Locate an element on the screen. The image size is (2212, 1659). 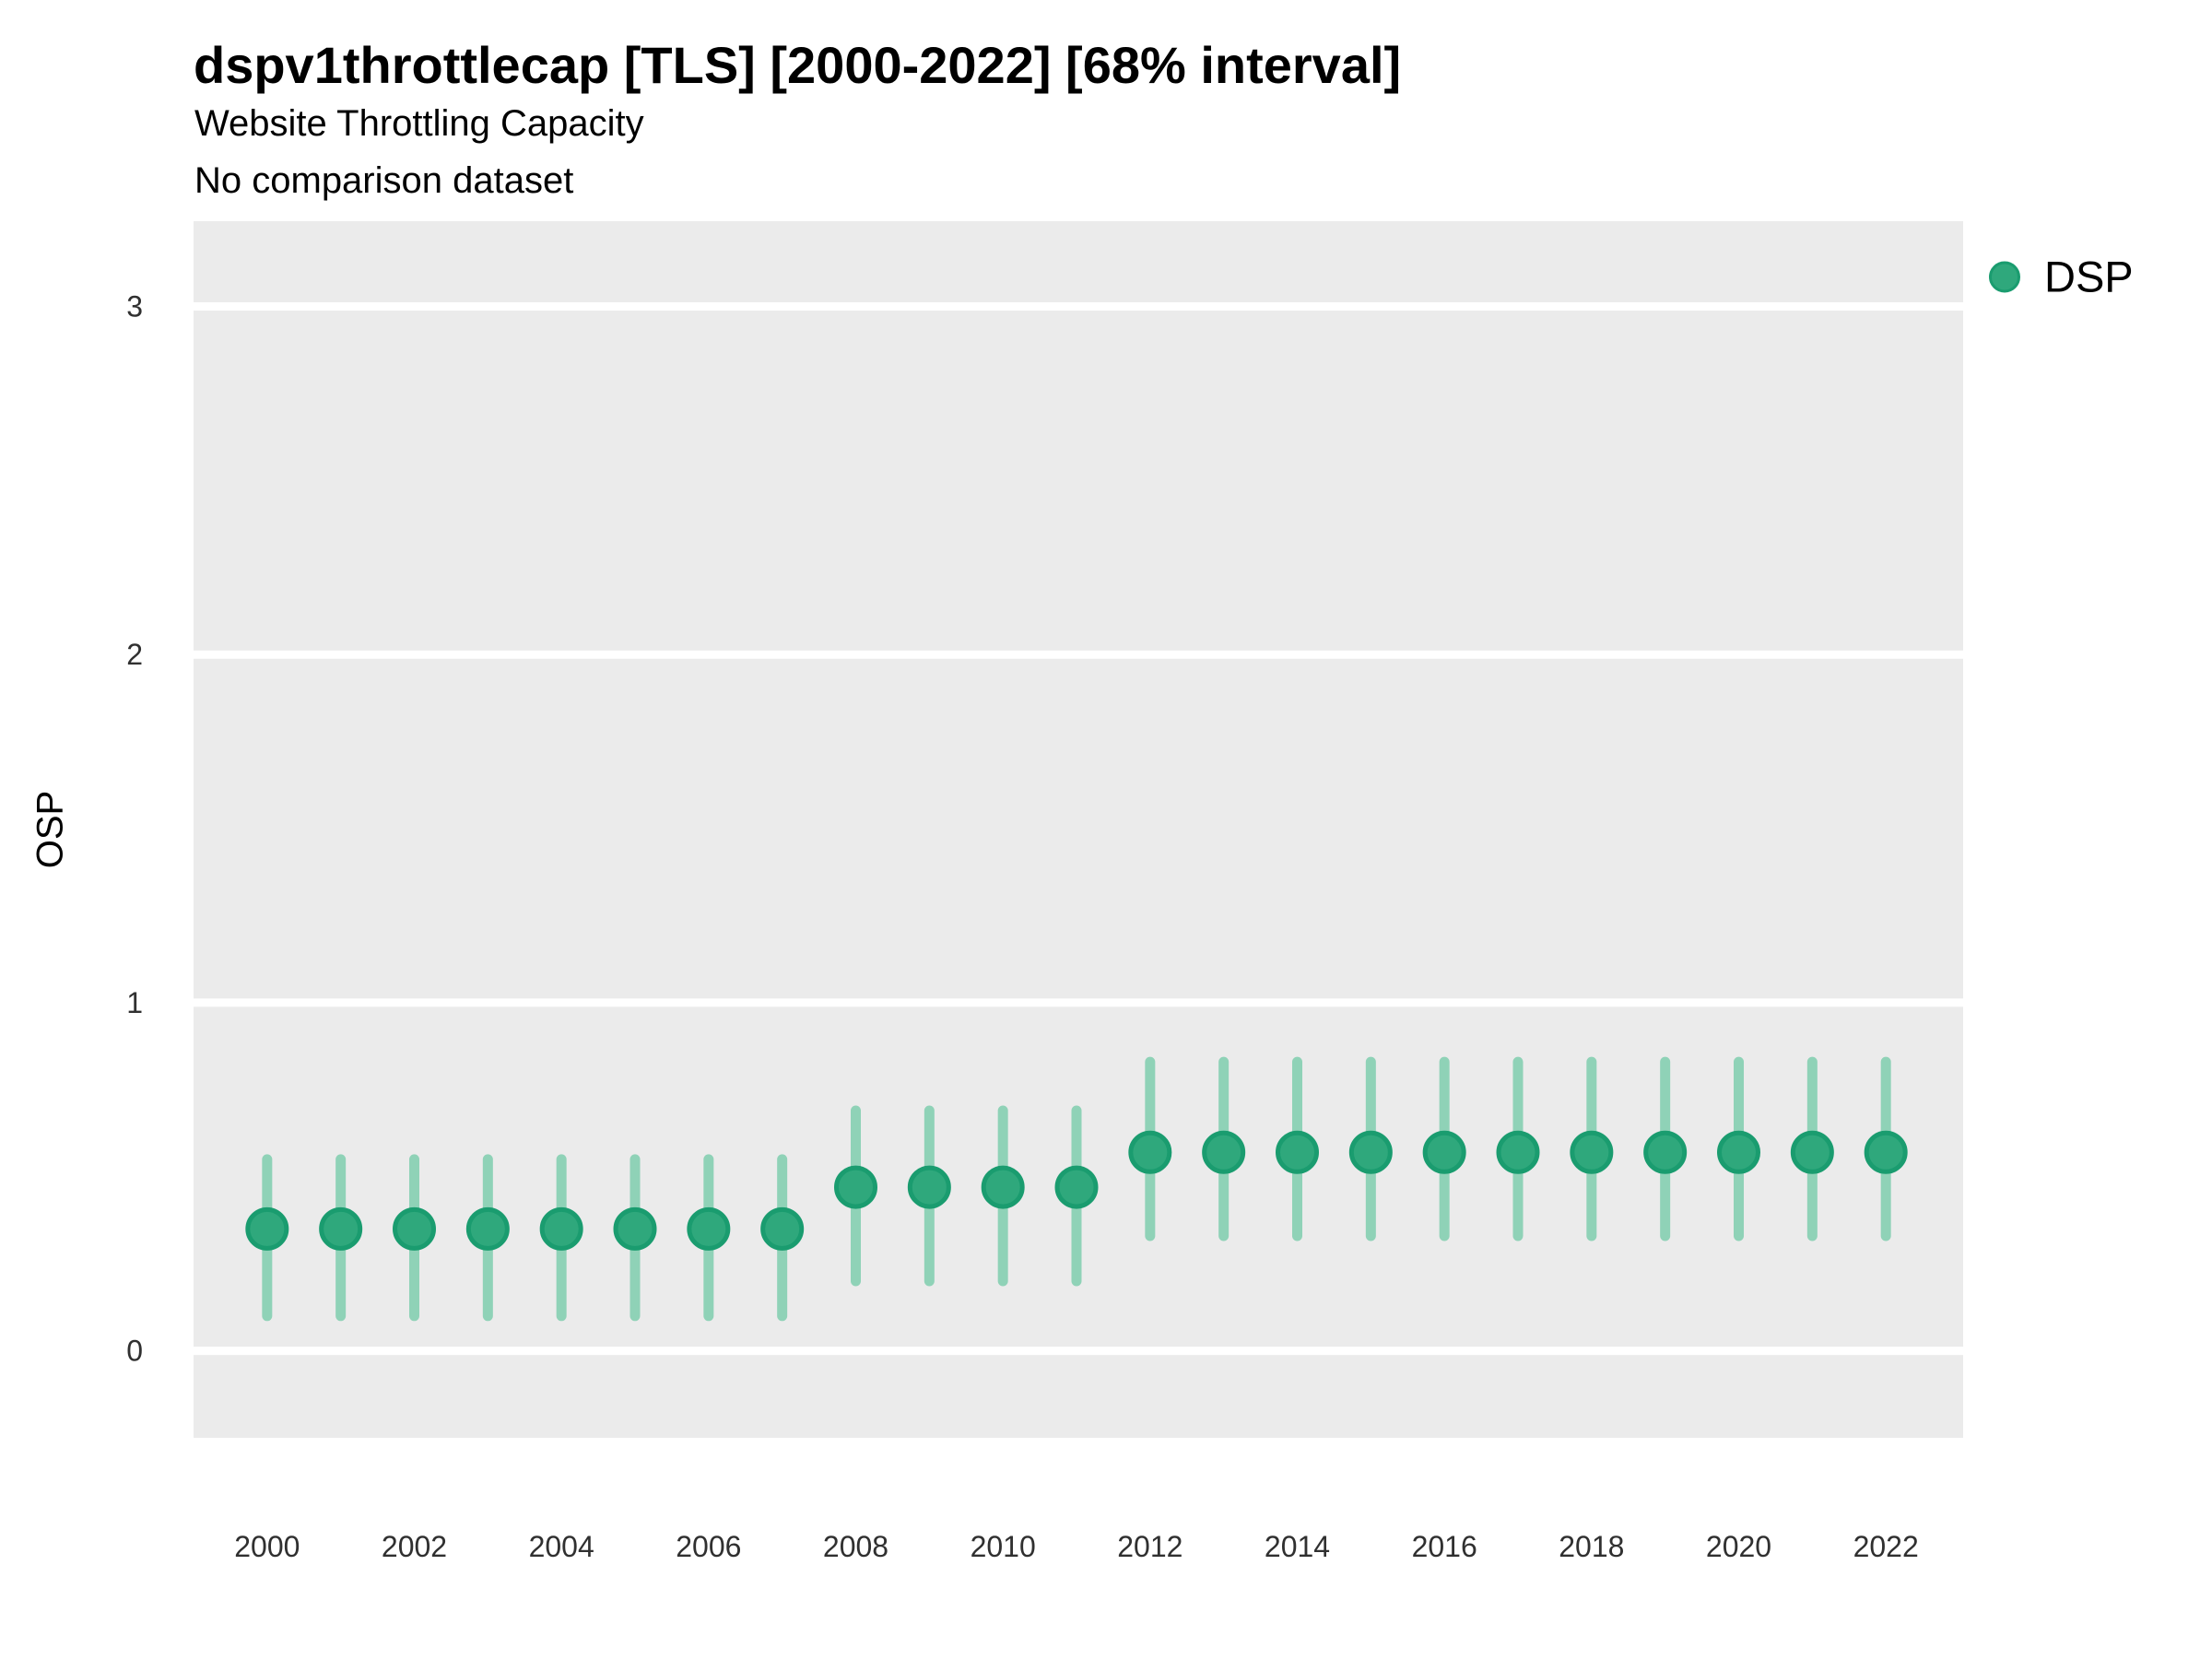
point-2013 is located at coordinates (1224, 1152).